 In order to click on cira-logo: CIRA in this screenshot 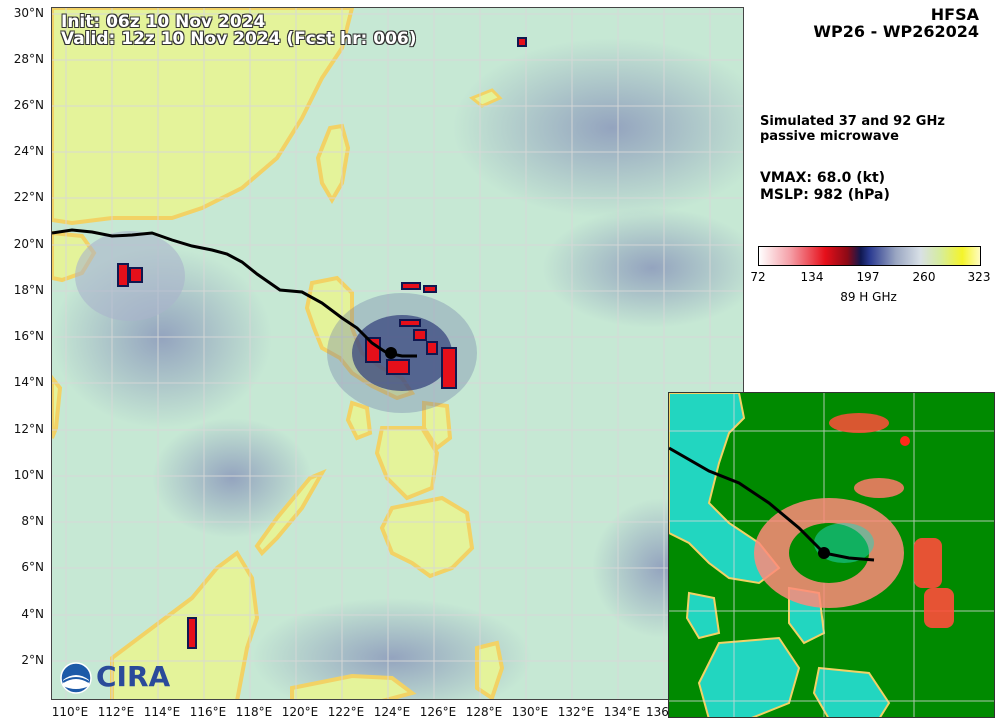, I will do `click(120, 678)`.